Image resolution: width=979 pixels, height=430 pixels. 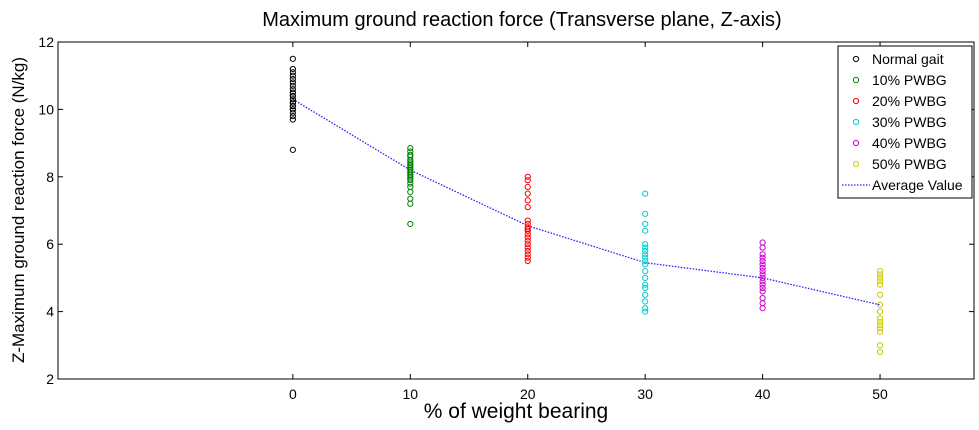 What do you see at coordinates (880, 312) in the screenshot?
I see `series-50-pwbg` at bounding box center [880, 312].